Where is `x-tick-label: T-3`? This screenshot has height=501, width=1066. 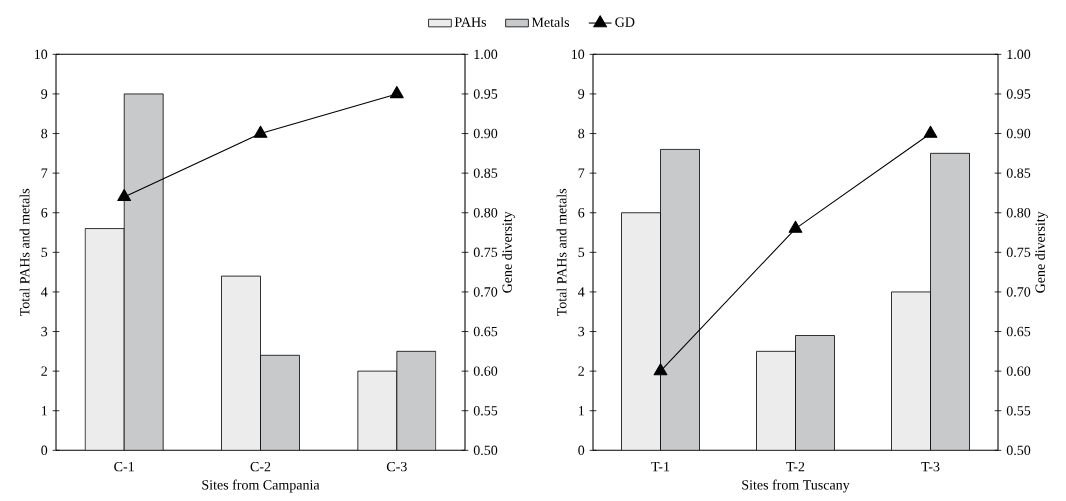 x-tick-label: T-3 is located at coordinates (930, 466).